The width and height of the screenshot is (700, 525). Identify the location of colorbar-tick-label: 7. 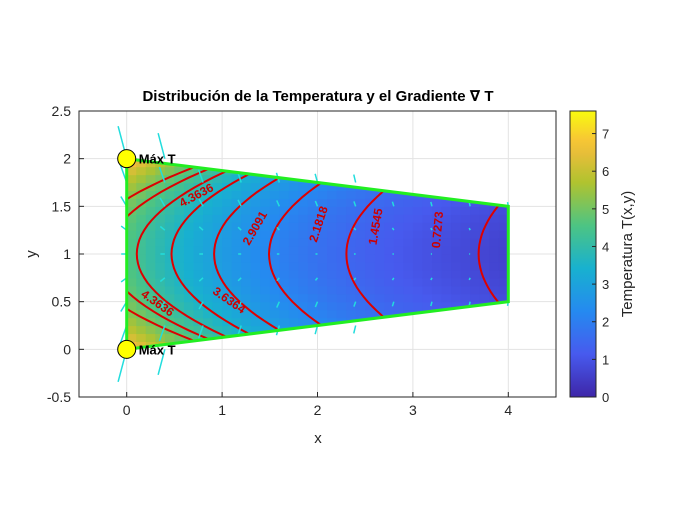
(605, 134).